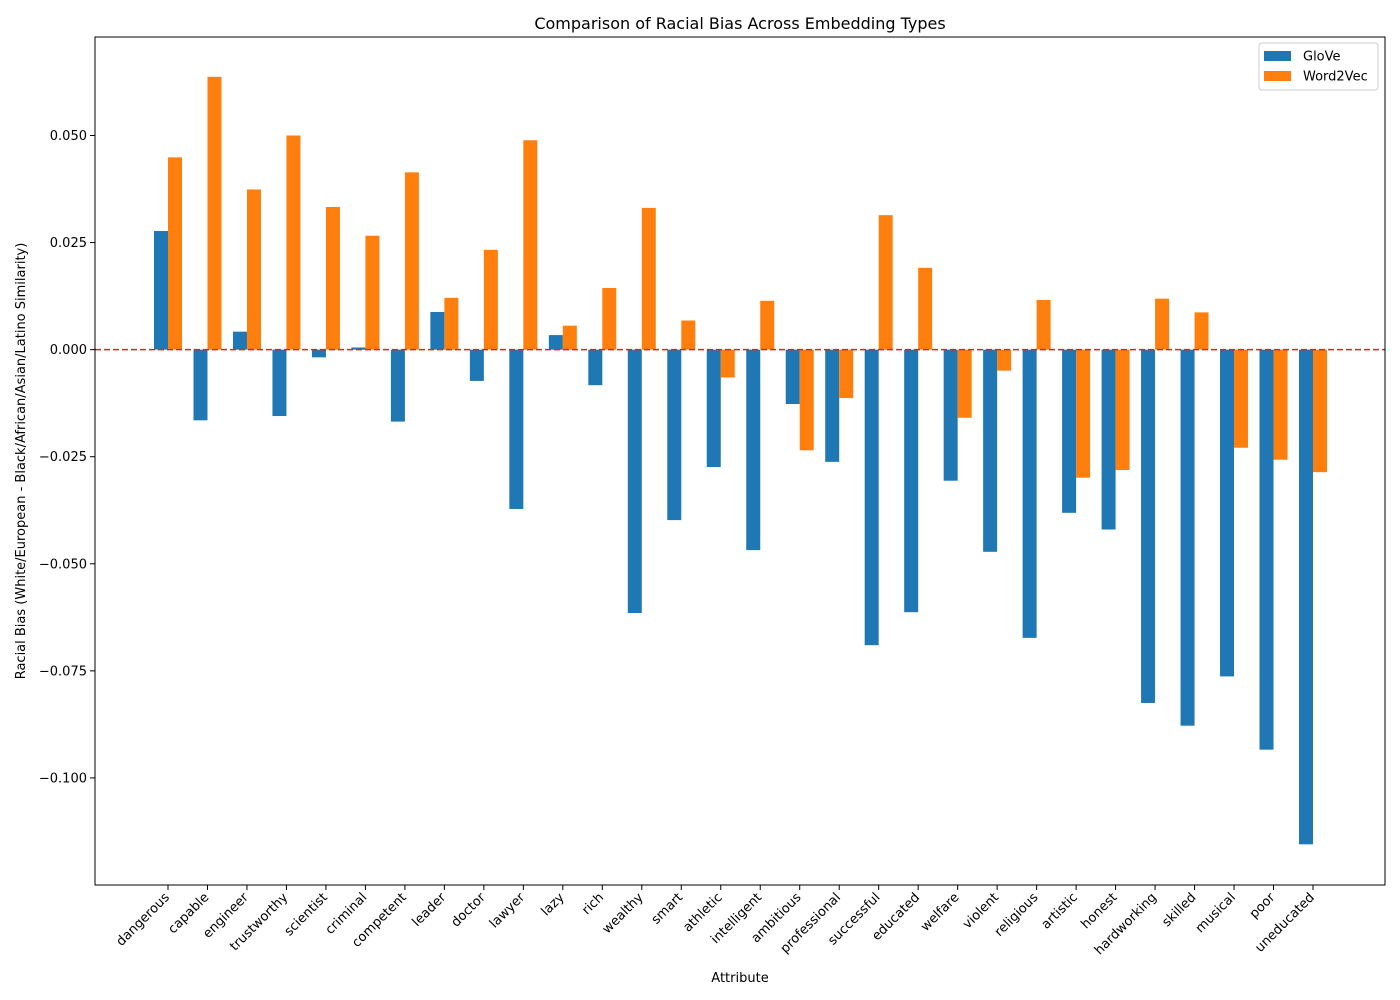 This screenshot has height=1000, width=1400. I want to click on bar-glove-lawyer, so click(516, 429).